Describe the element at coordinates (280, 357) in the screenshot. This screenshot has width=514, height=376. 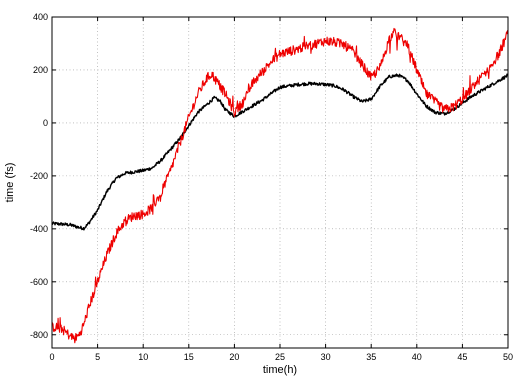
I see `x-tick-label: 25` at that location.